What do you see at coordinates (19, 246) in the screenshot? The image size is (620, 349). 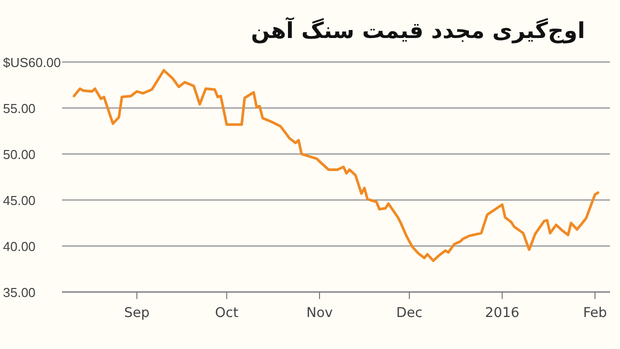 I see `y-tick-label: 40.00` at bounding box center [19, 246].